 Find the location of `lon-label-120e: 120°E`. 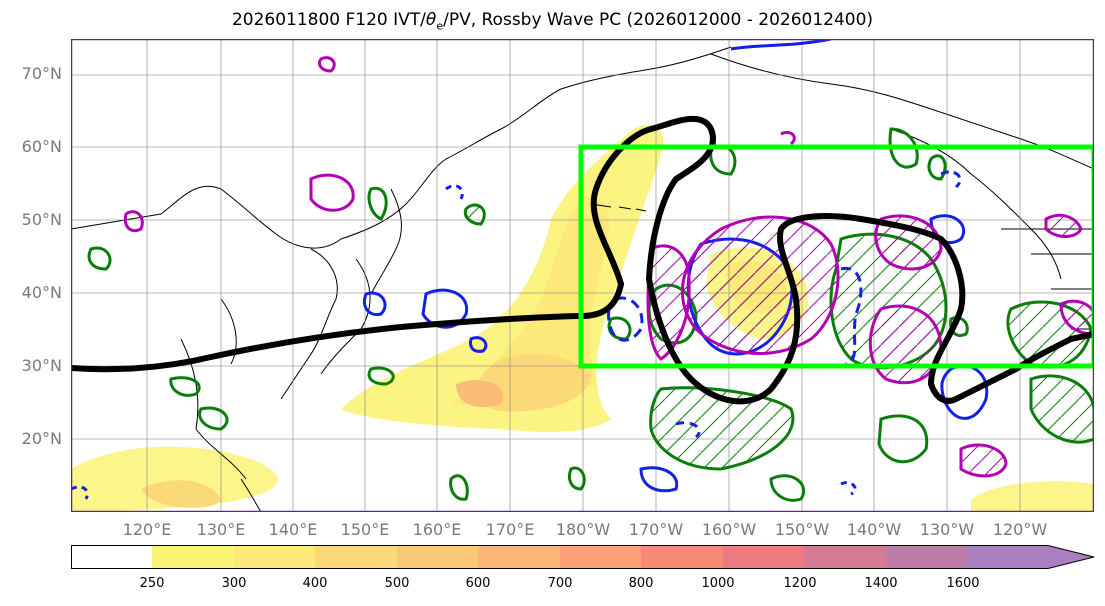

lon-label-120e: 120°E is located at coordinates (147, 529).